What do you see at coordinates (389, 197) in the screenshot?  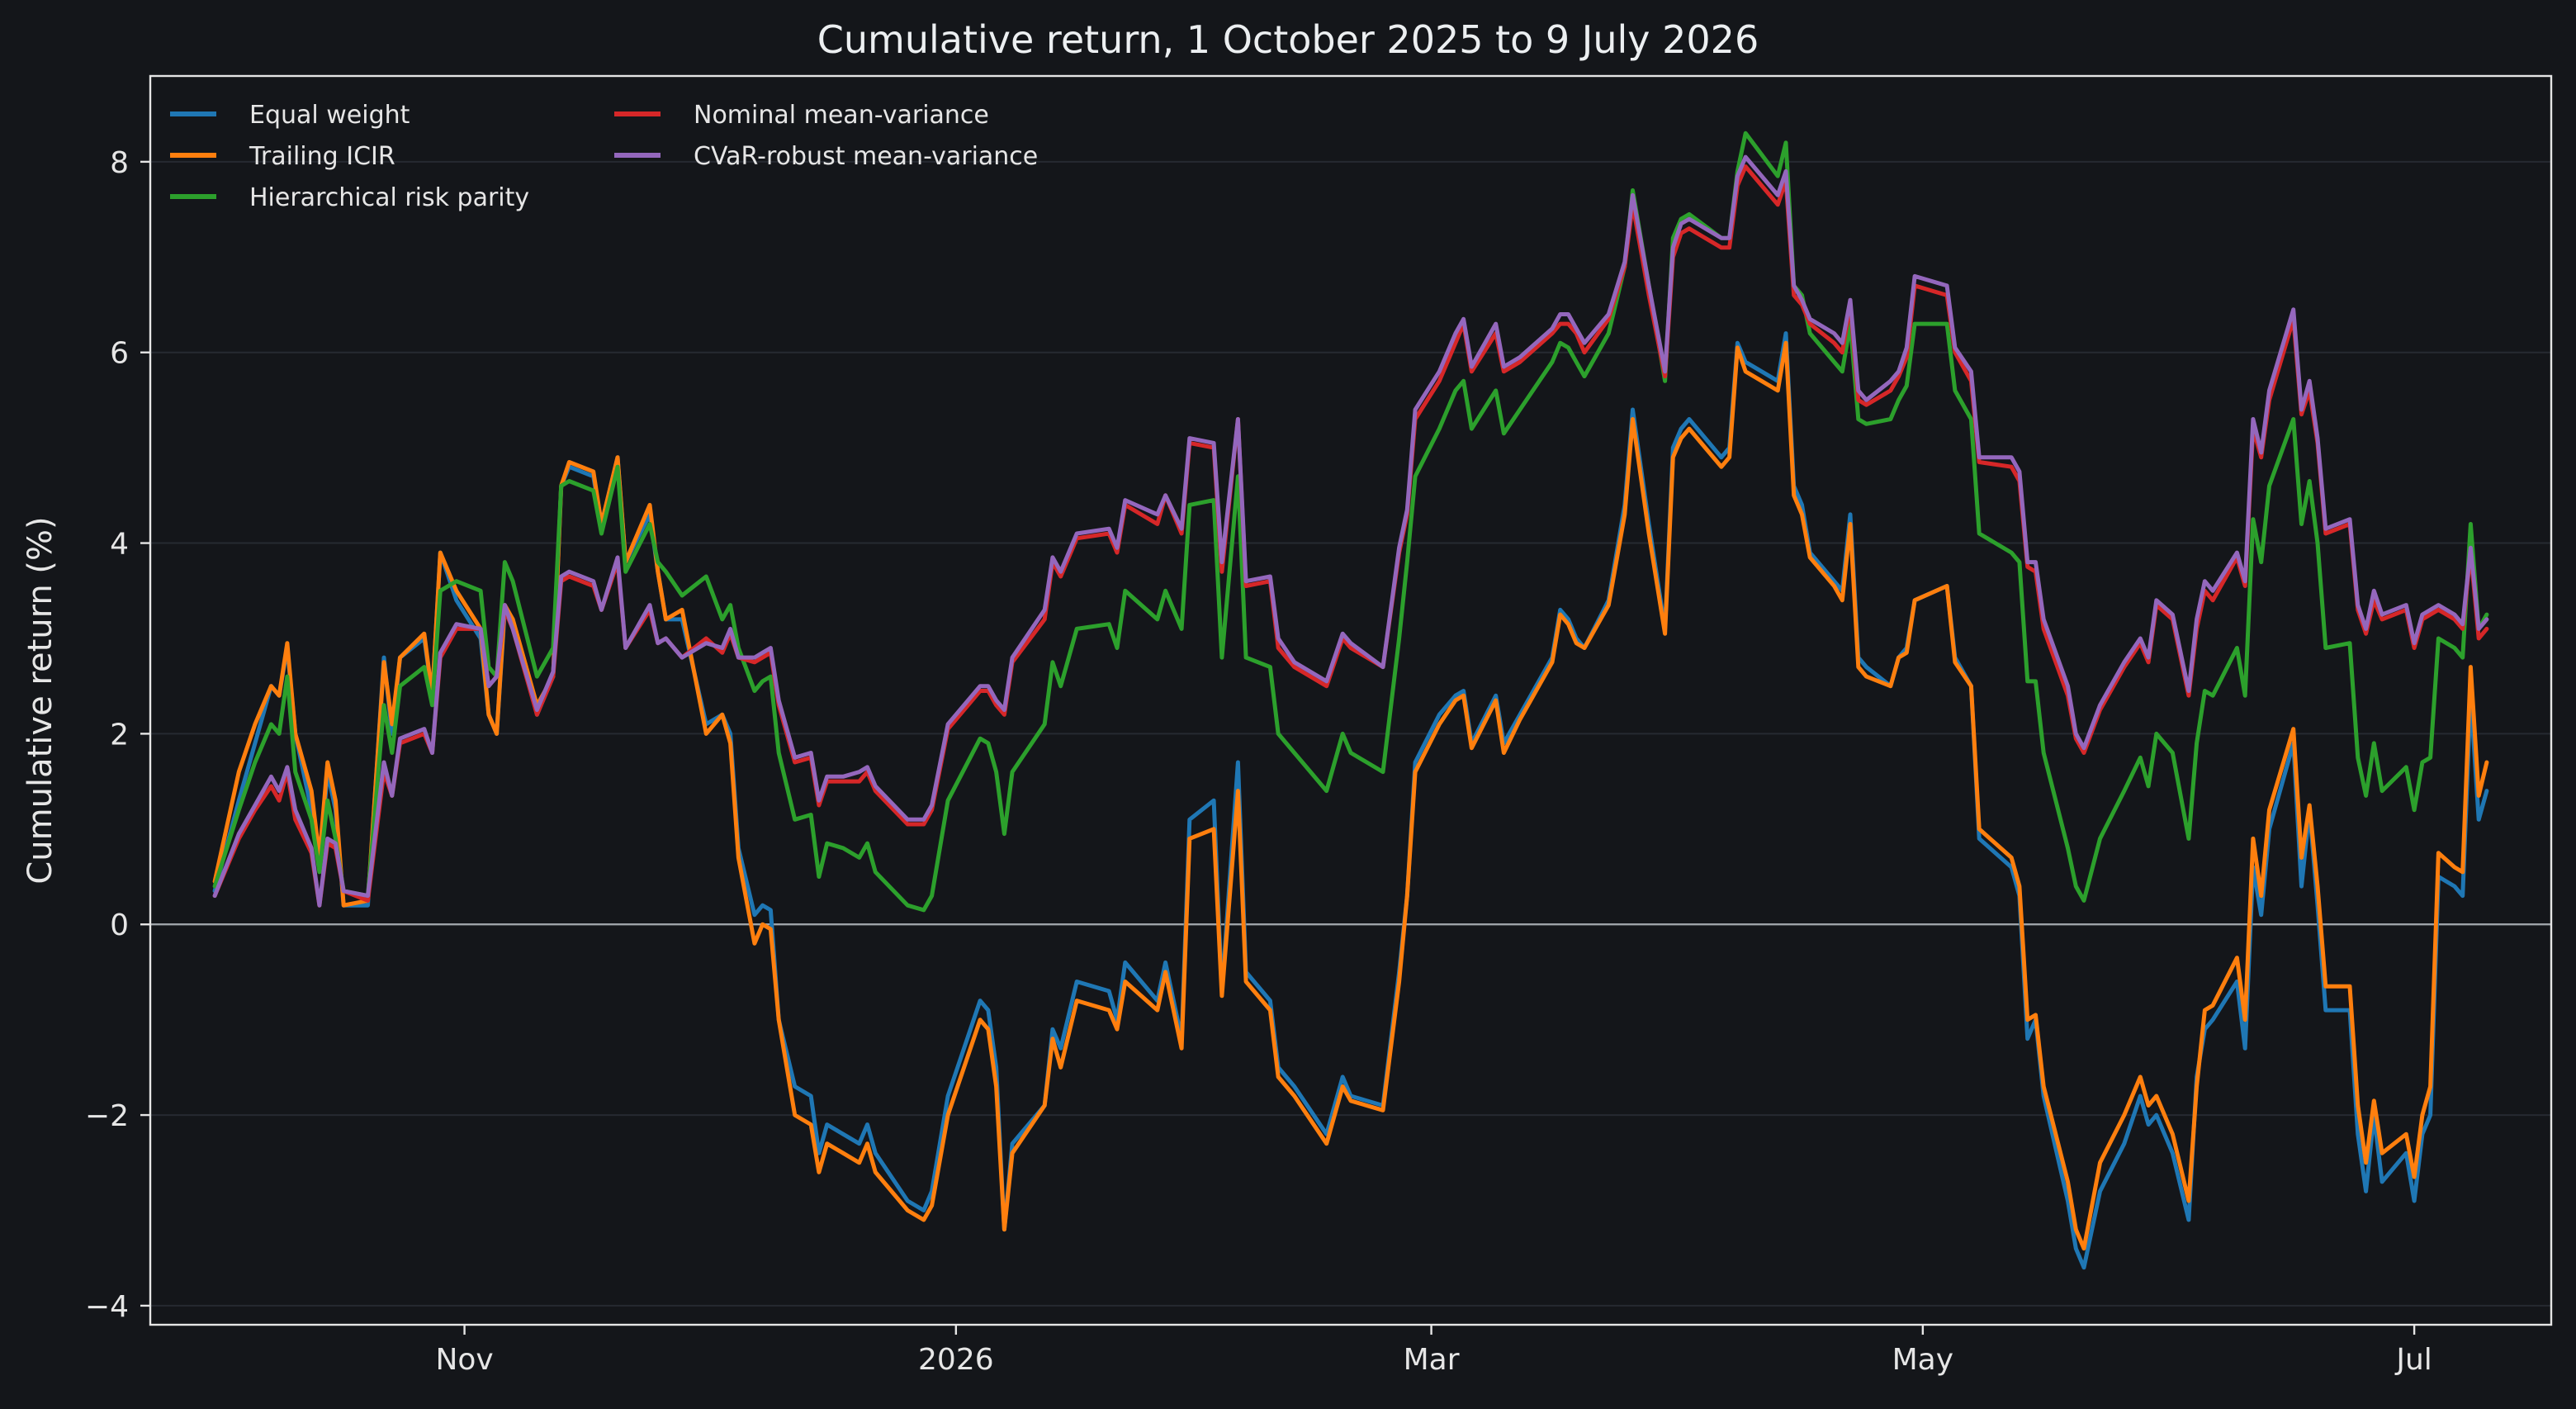 I see `legend-label: Hierarchical risk parity` at bounding box center [389, 197].